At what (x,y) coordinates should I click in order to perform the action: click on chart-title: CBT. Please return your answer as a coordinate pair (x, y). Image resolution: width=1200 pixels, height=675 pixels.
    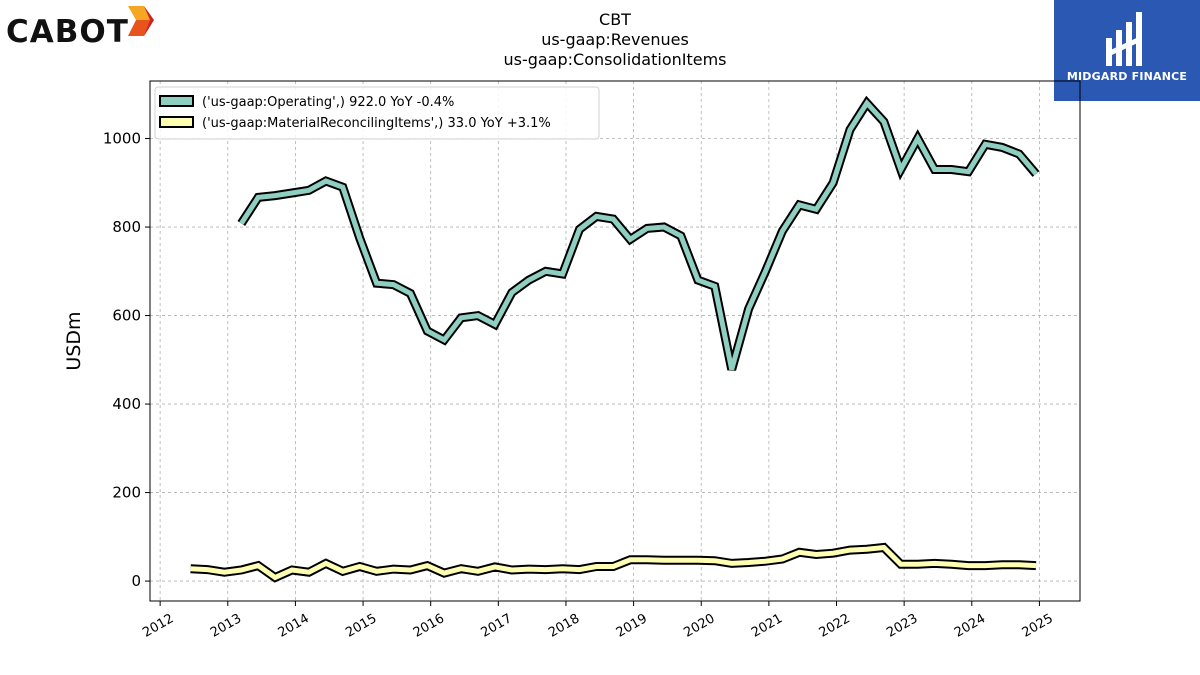
    Looking at the image, I should click on (615, 19).